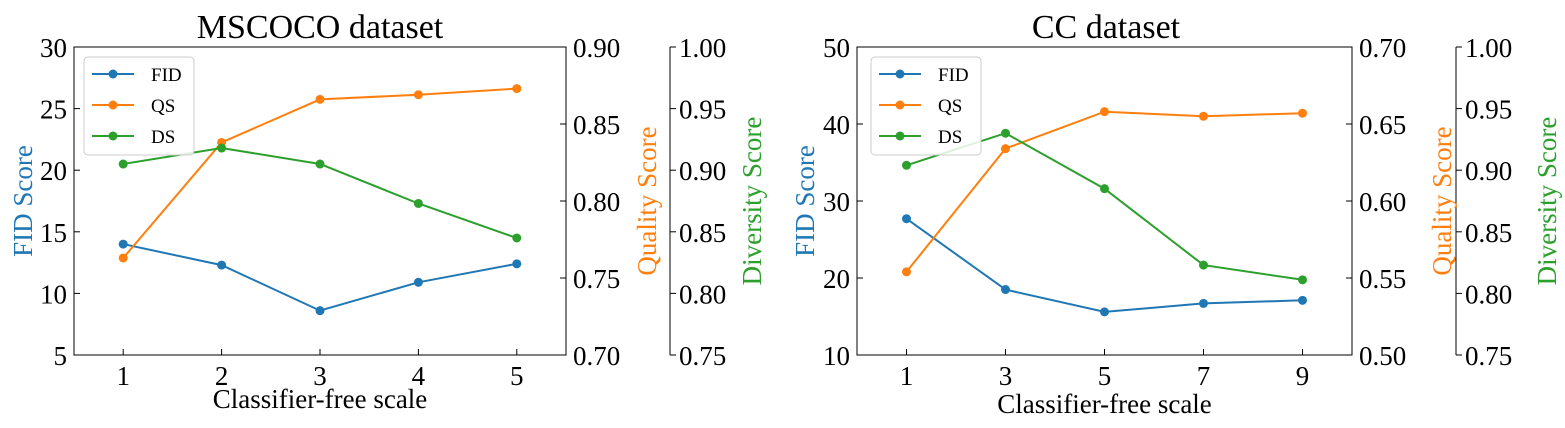  I want to click on fid-tick-label: 50, so click(836, 48).